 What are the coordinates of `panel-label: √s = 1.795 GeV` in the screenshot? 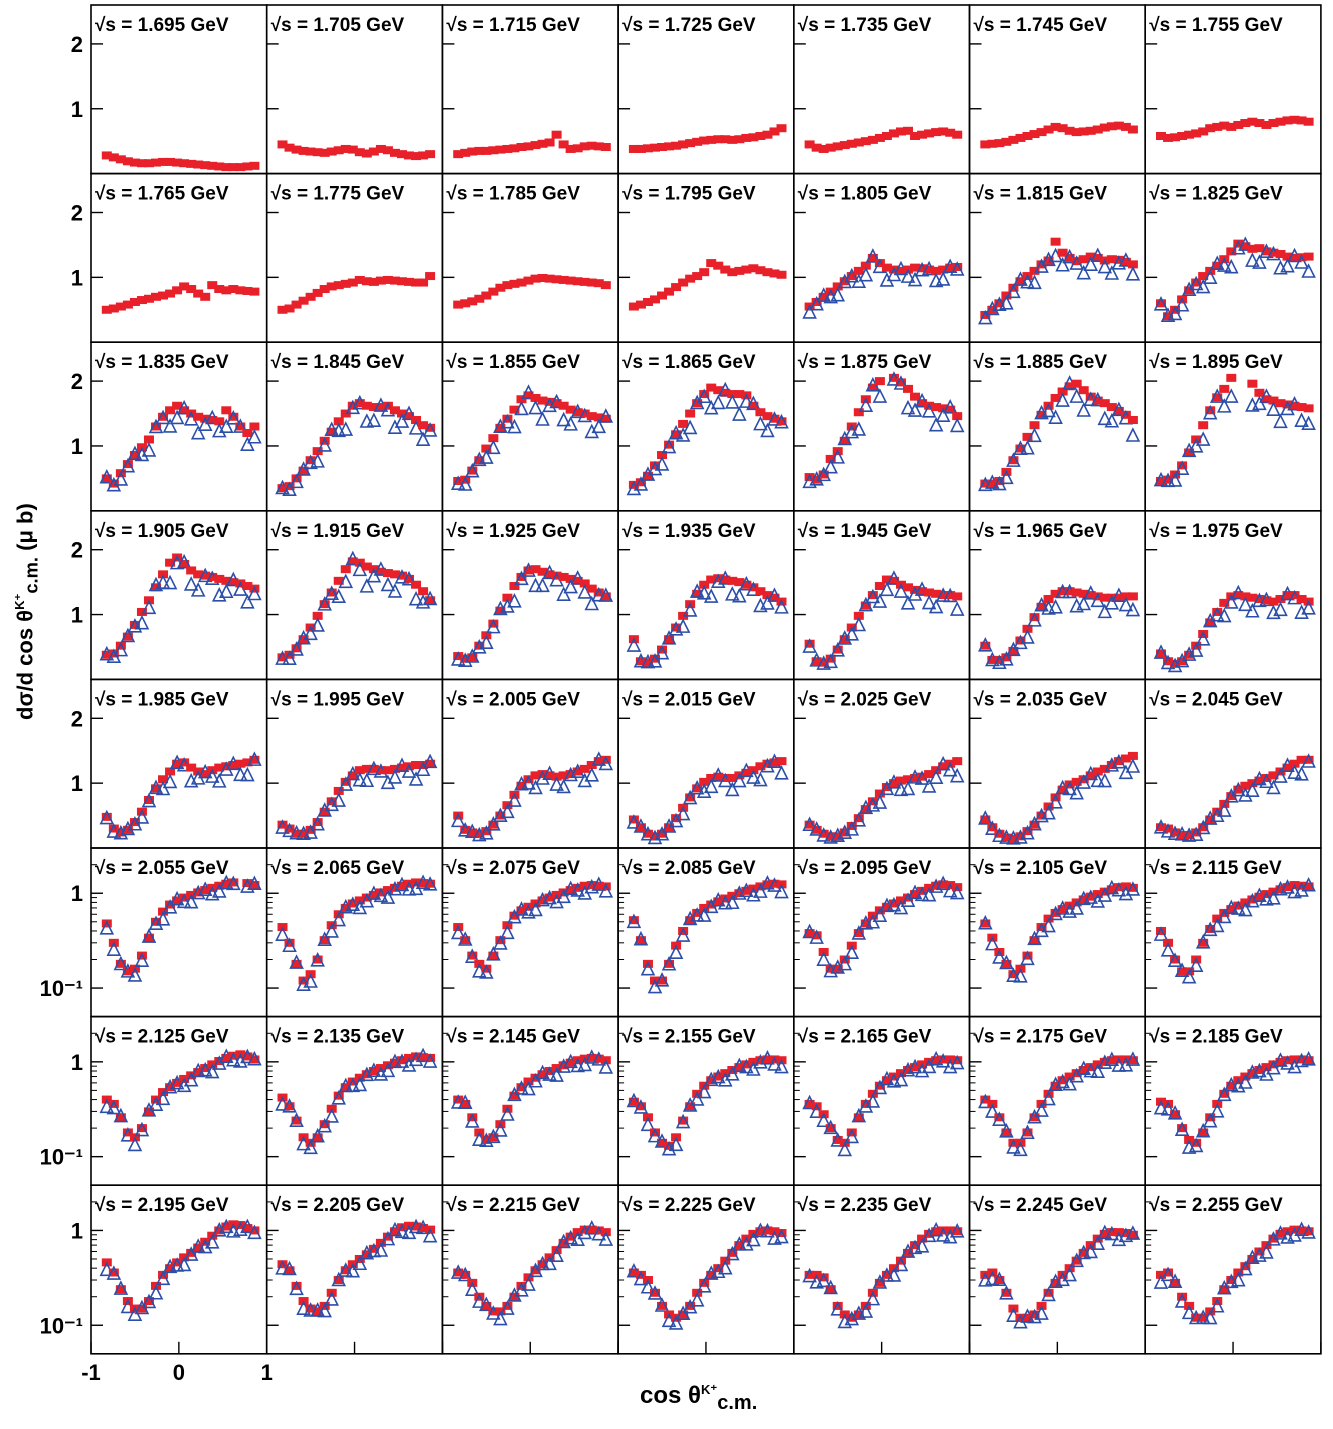 It's located at (689, 194).